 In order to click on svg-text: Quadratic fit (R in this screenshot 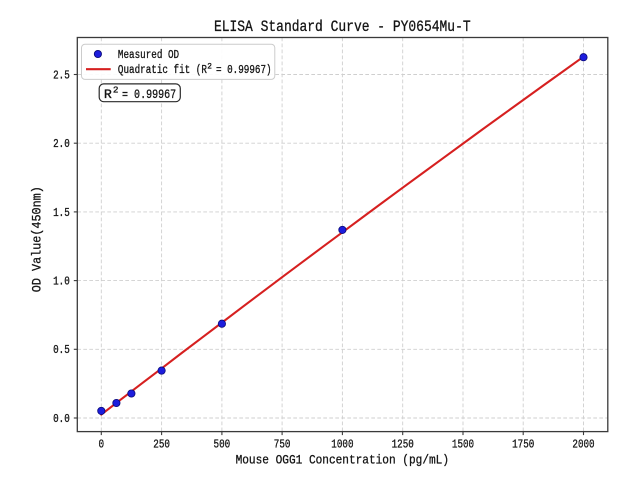, I will do `click(162, 70)`.